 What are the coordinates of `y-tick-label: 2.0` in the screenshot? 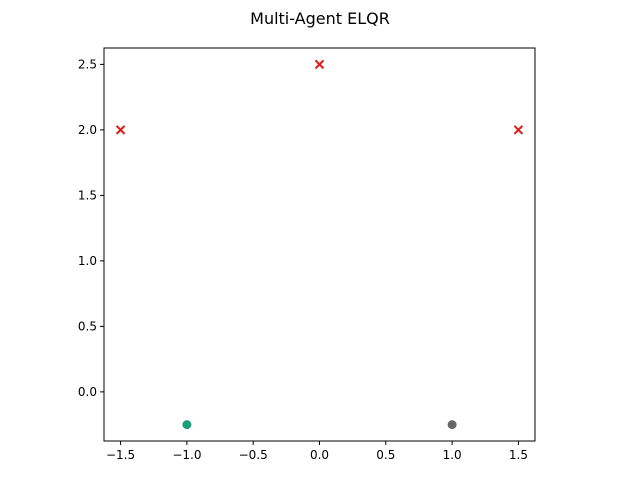 It's located at (87, 130).